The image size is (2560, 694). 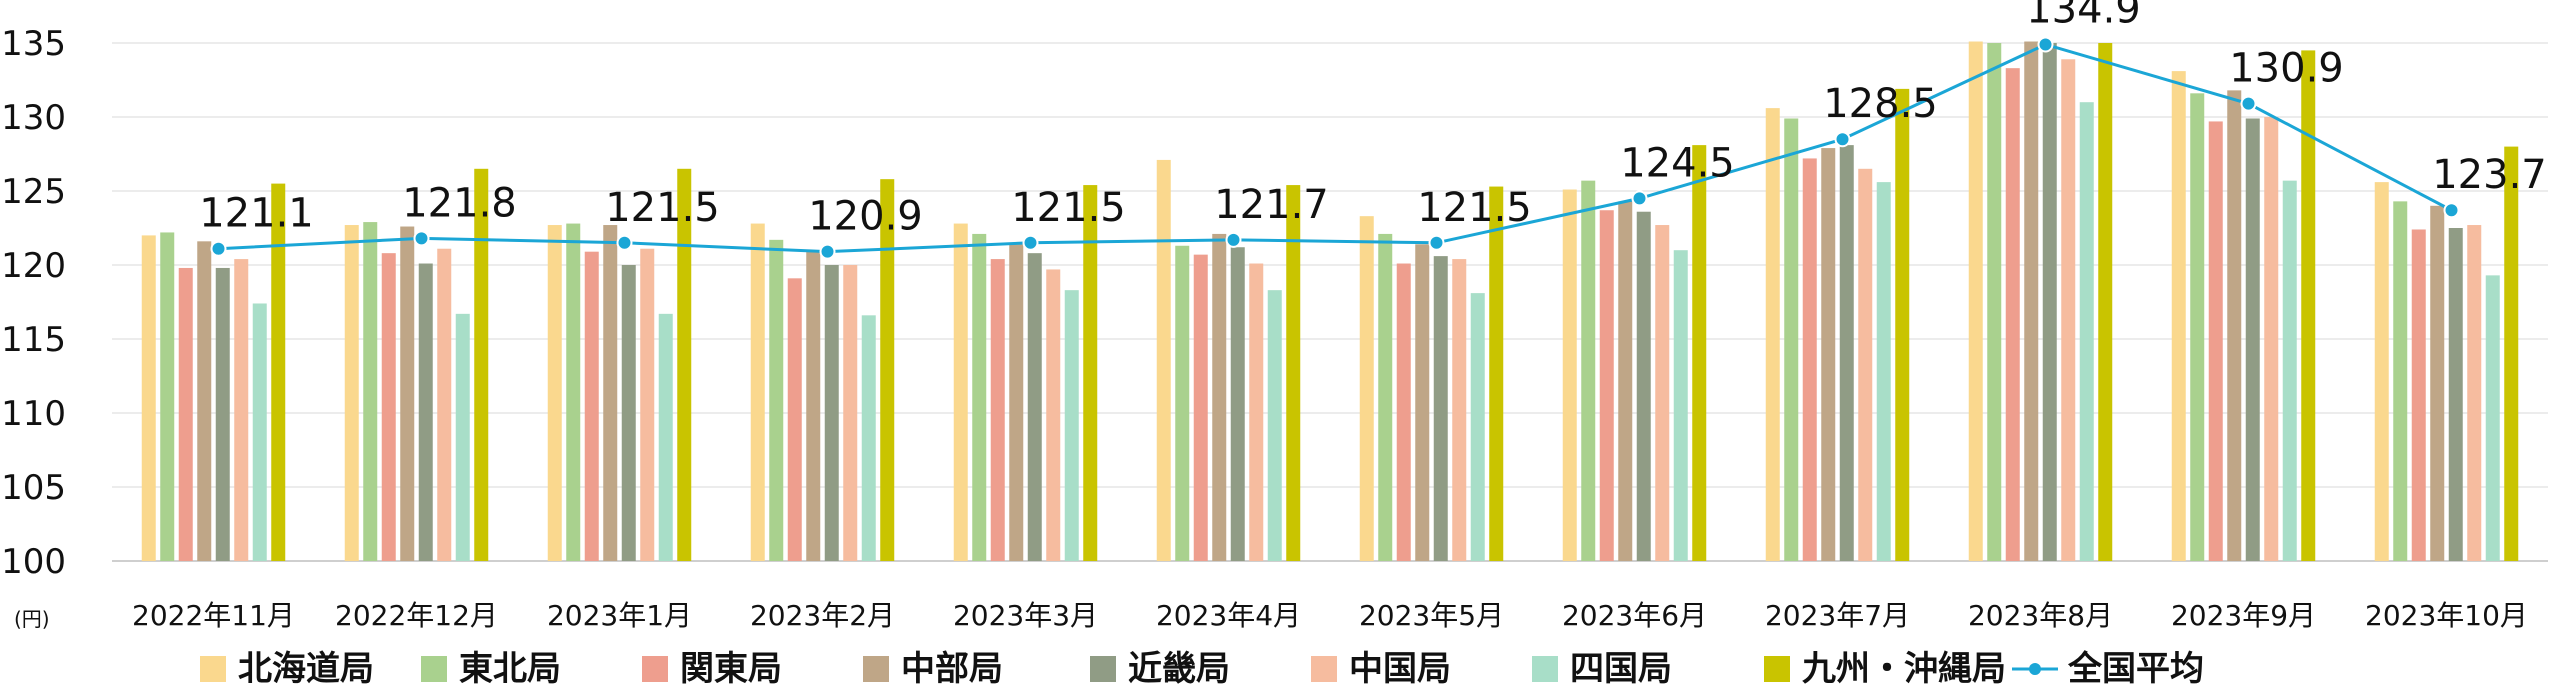 What do you see at coordinates (619, 615) in the screenshot?
I see `x-tick-label: 2023年1月` at bounding box center [619, 615].